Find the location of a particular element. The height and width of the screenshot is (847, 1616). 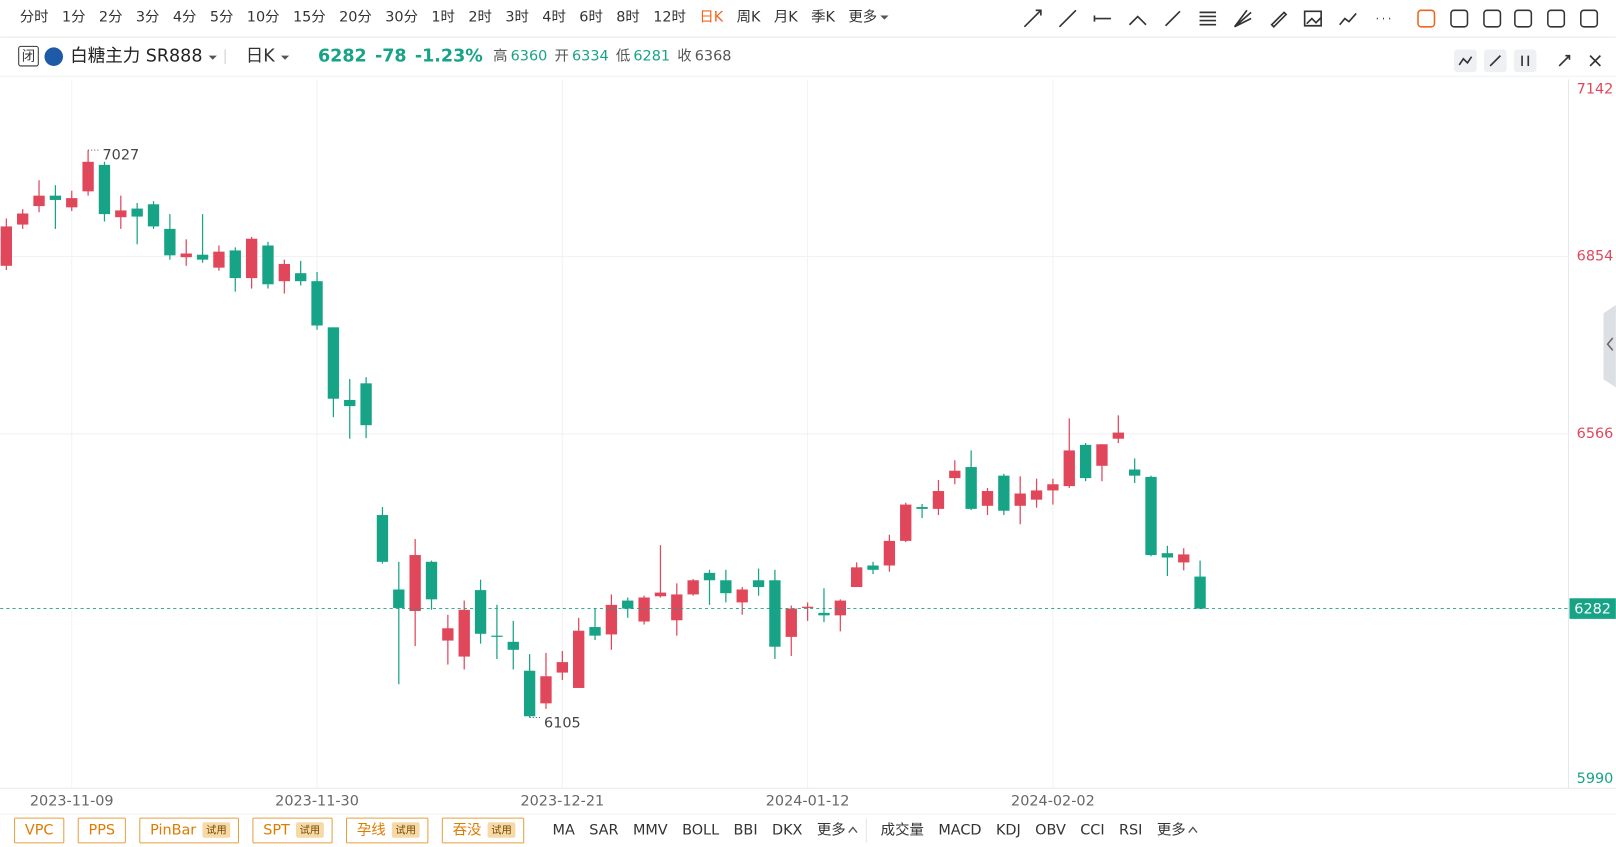

pattern-name: 吞没 is located at coordinates (467, 830).